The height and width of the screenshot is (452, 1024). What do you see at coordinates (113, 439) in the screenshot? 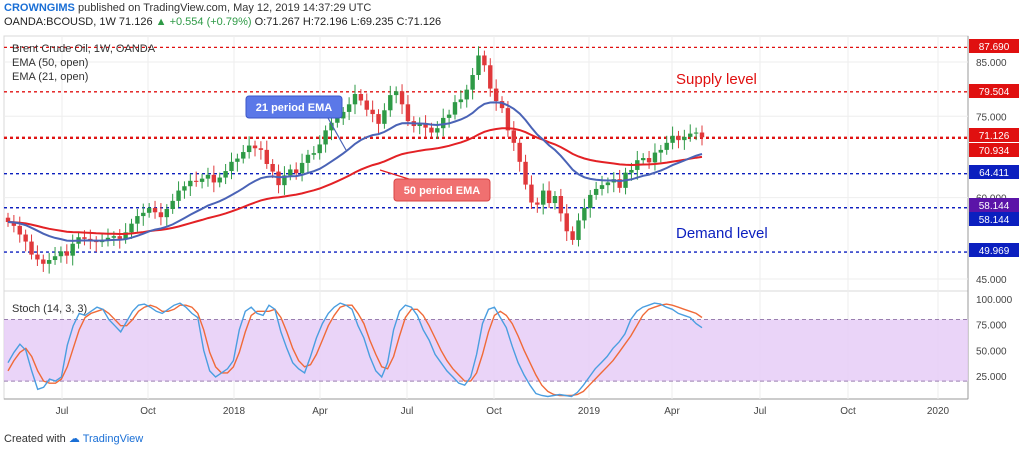
I see `footer-brand: TradingView` at bounding box center [113, 439].